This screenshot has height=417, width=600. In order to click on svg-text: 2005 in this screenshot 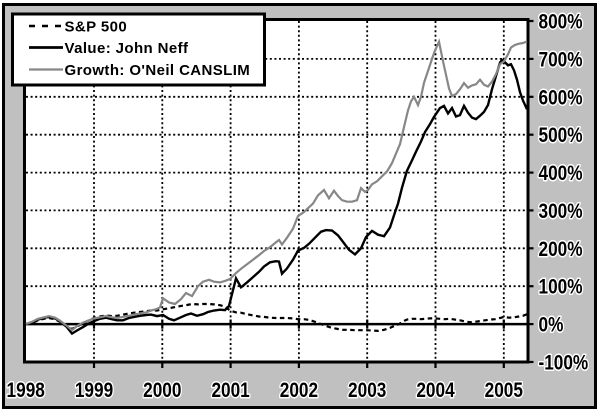, I will do `click(504, 391)`.